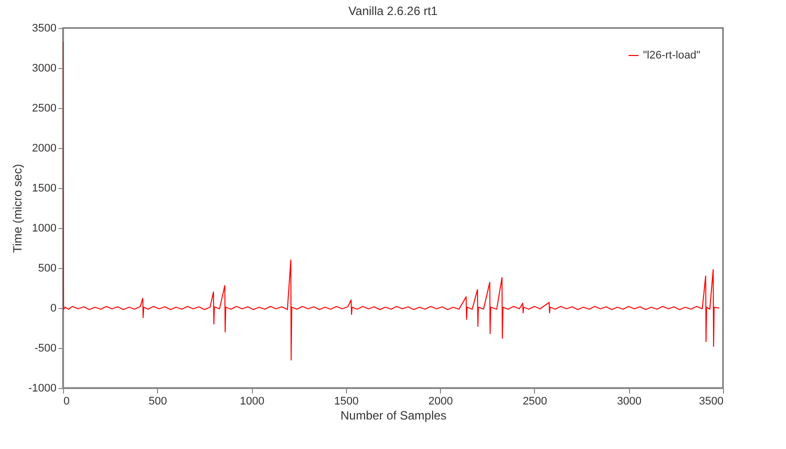 This screenshot has height=449, width=786. Describe the element at coordinates (53, 308) in the screenshot. I see `y-tick-label: 0` at that location.